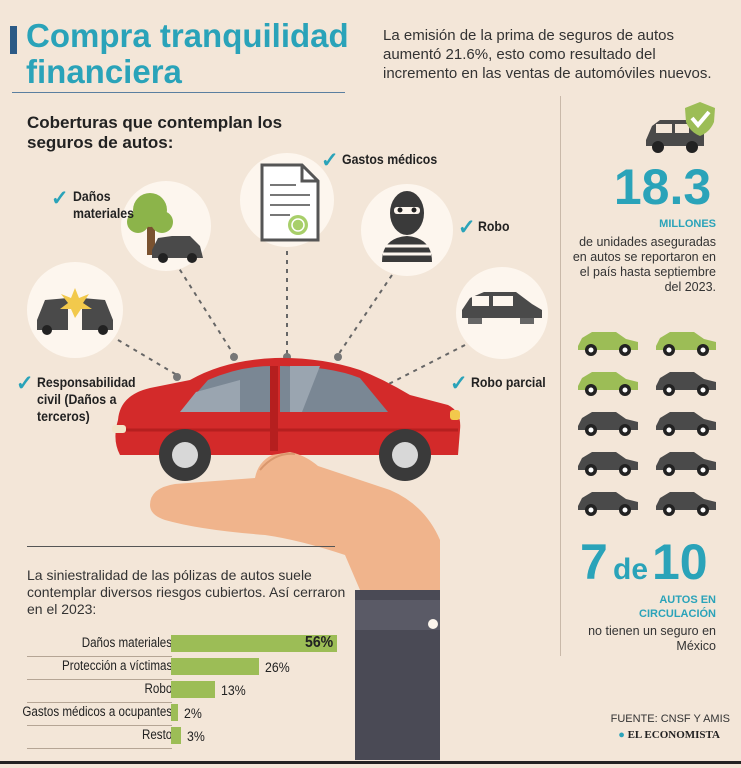 This screenshot has height=768, width=741. Describe the element at coordinates (390, 159) in the screenshot. I see `coverage-gastos-label: Gastos médicos` at that location.